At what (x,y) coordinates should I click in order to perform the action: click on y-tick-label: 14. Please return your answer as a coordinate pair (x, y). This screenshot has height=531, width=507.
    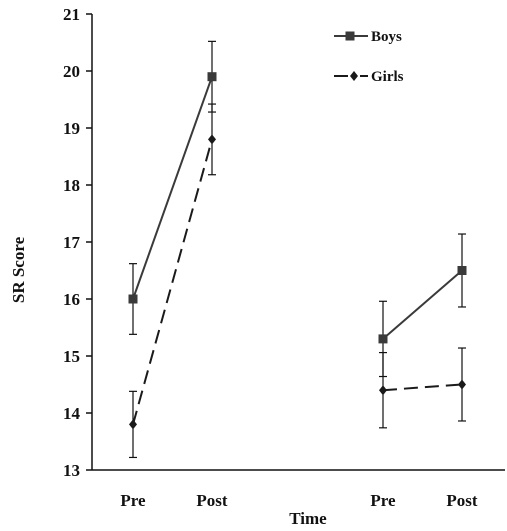
    Looking at the image, I should click on (72, 413).